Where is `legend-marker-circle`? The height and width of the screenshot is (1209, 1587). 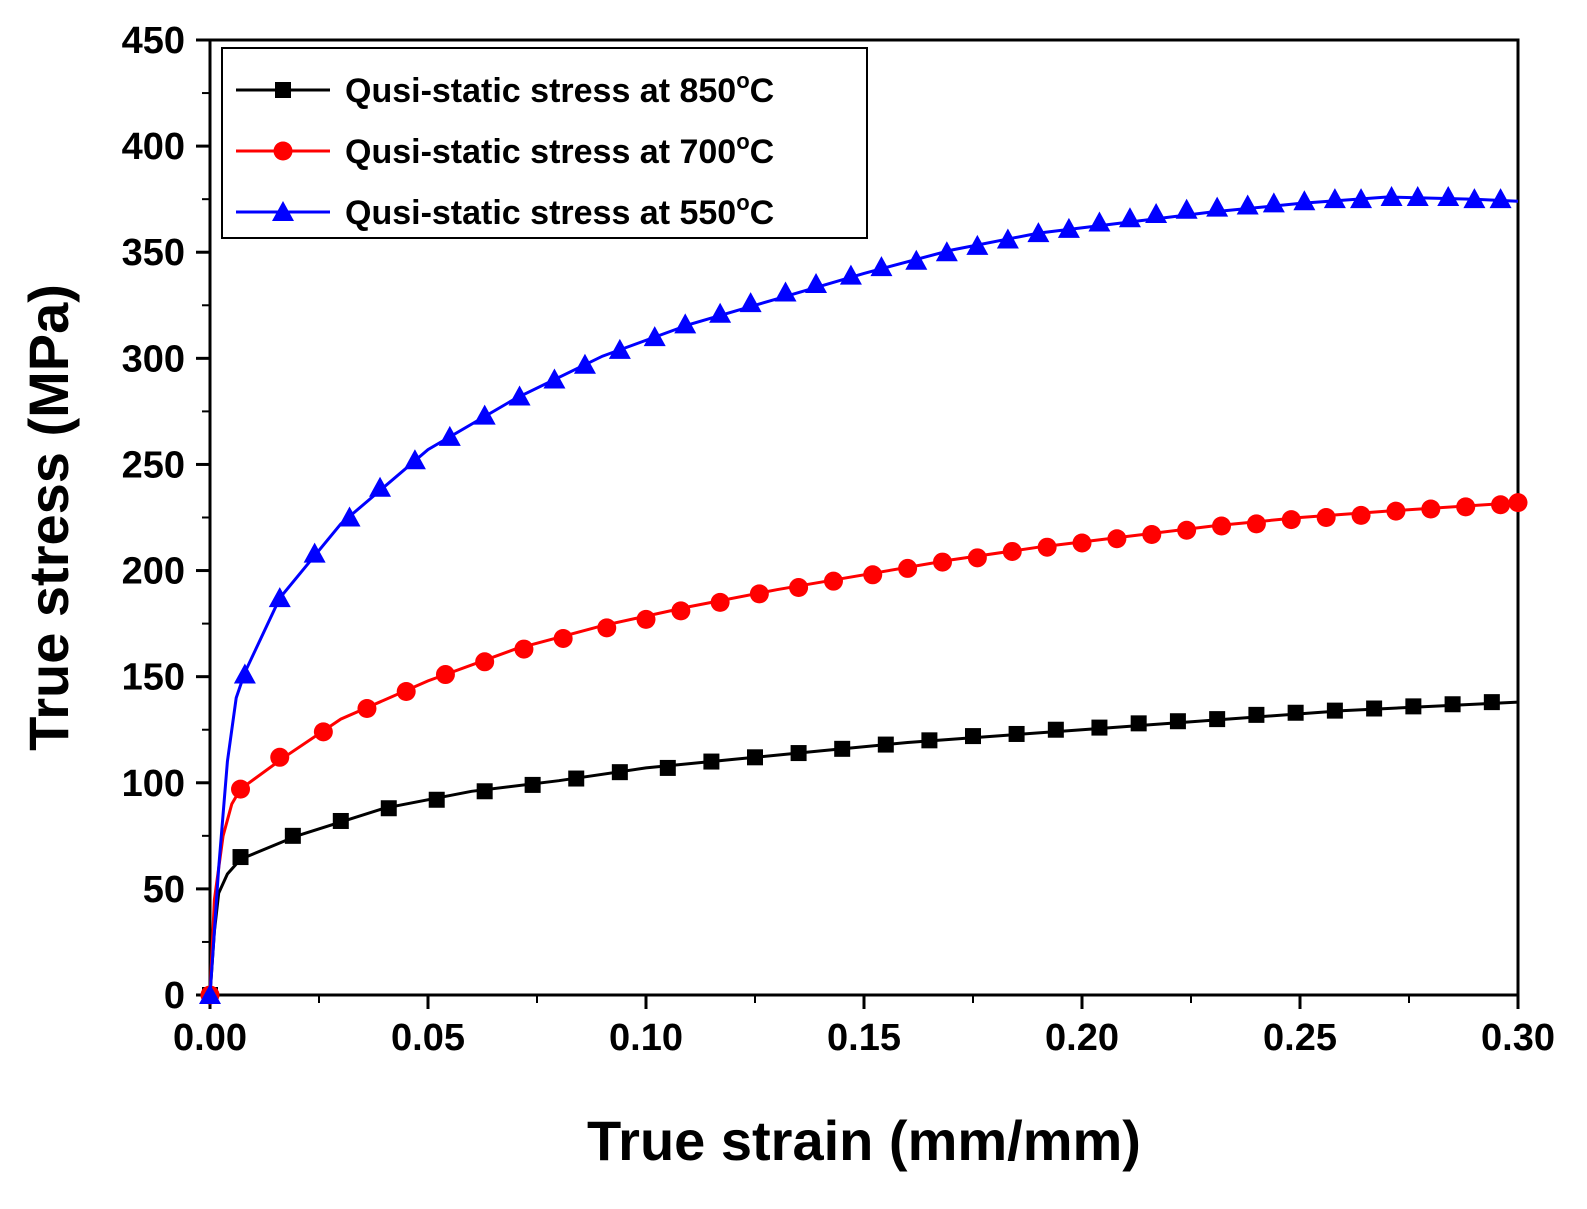
legend-marker-circle is located at coordinates (283, 151).